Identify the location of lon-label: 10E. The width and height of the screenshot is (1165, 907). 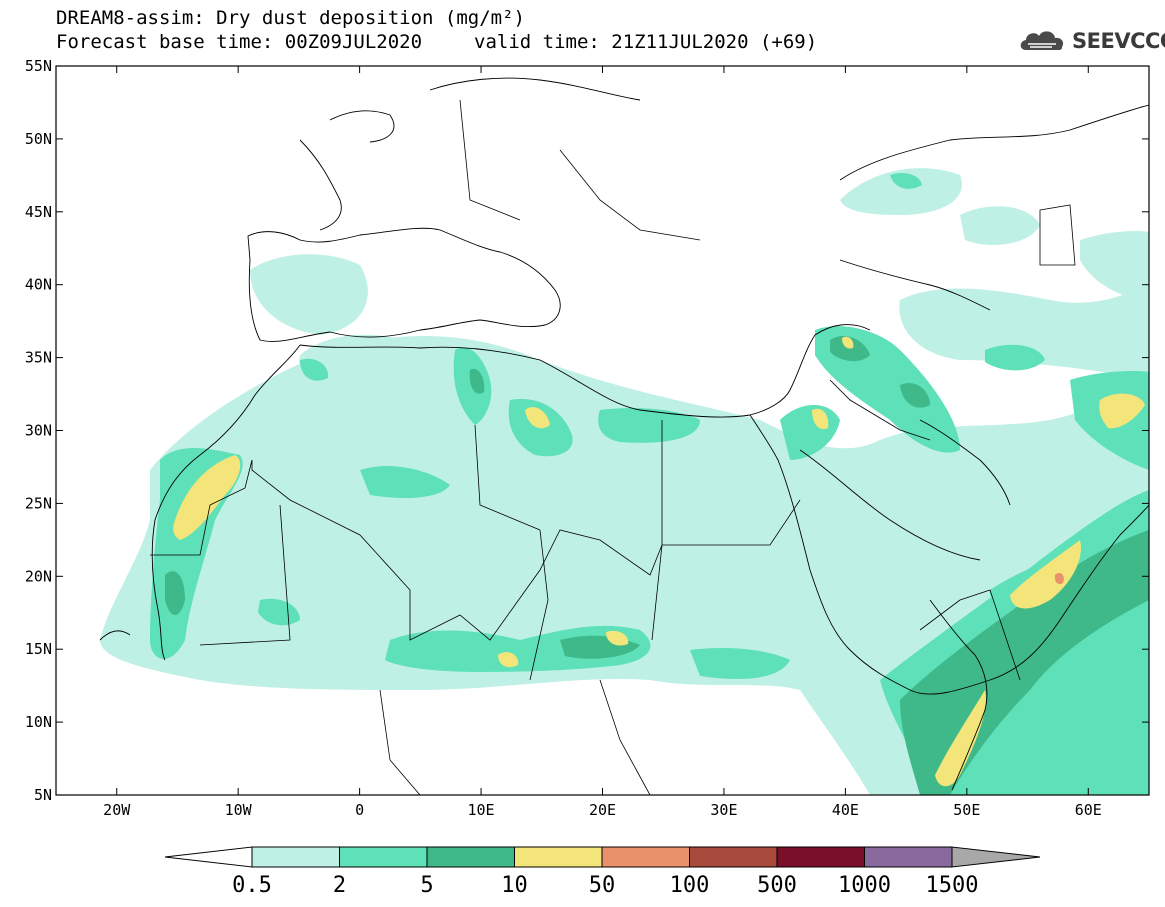
(481, 810).